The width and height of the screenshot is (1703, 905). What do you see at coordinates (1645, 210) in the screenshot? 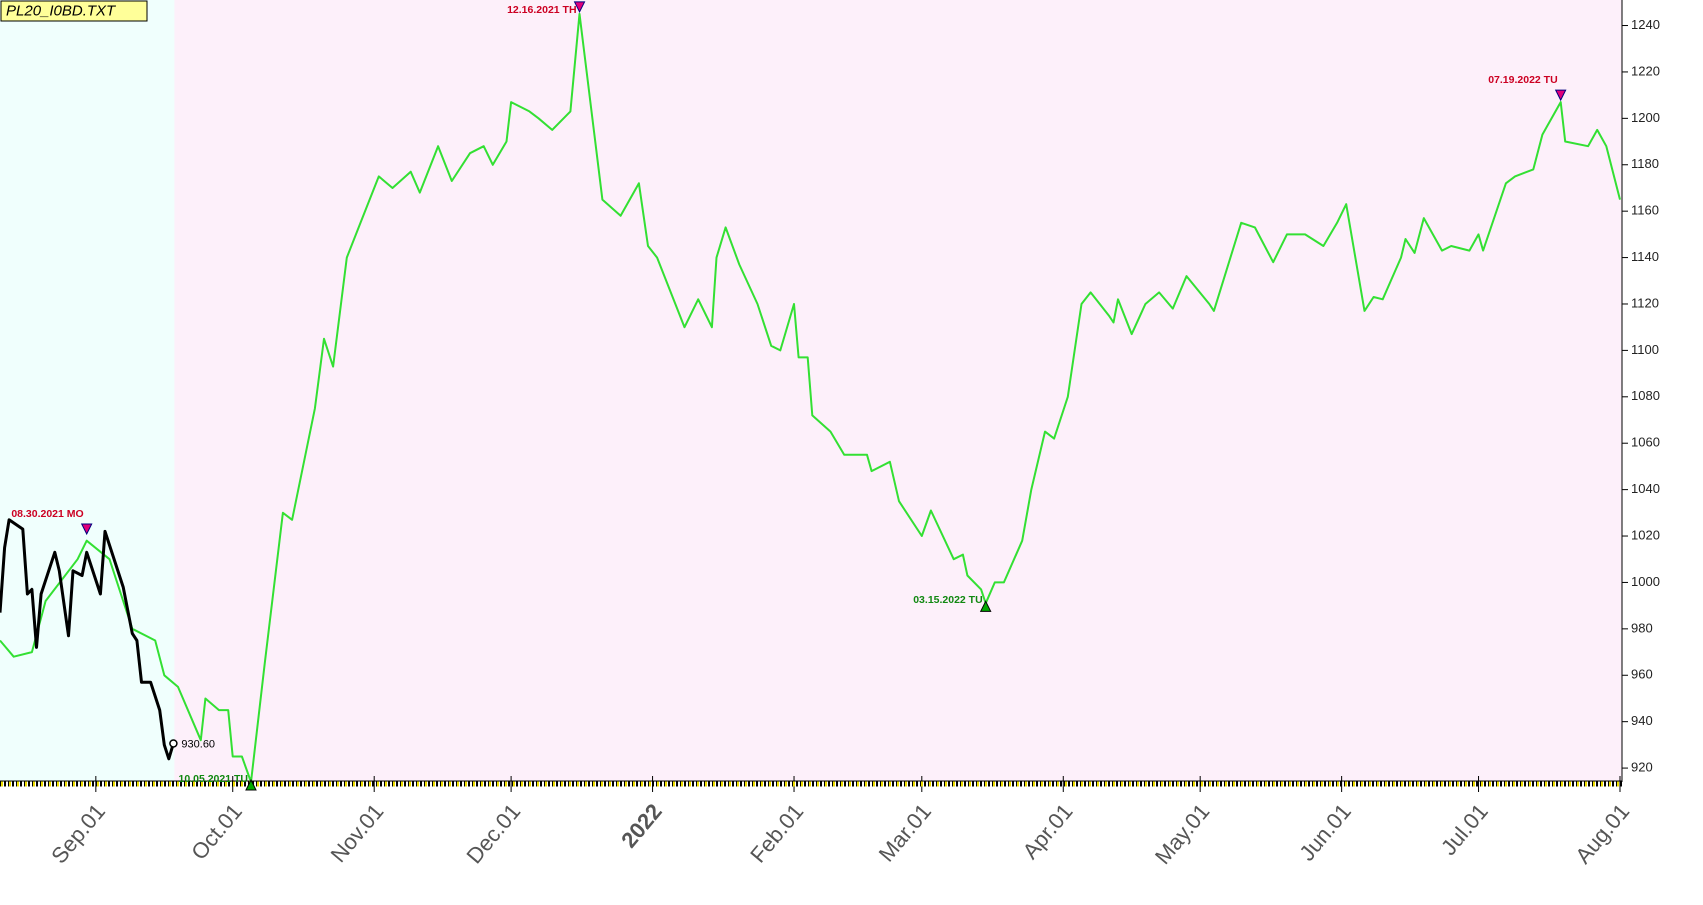
I see `y-tick-label: 1160` at bounding box center [1645, 210].